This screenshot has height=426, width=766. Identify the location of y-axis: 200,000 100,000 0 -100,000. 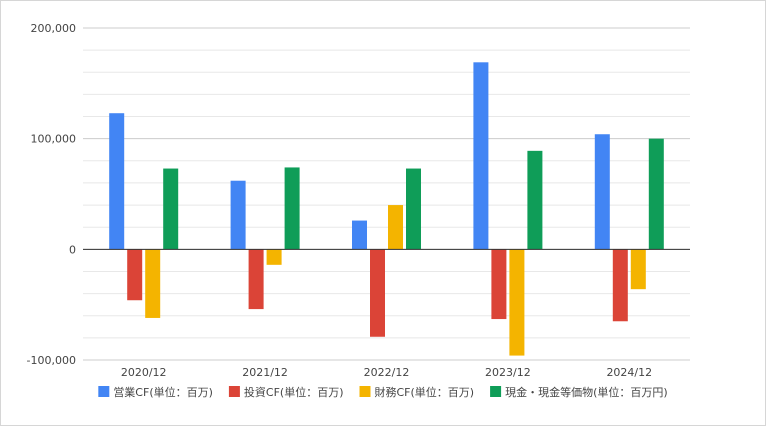
(51, 194).